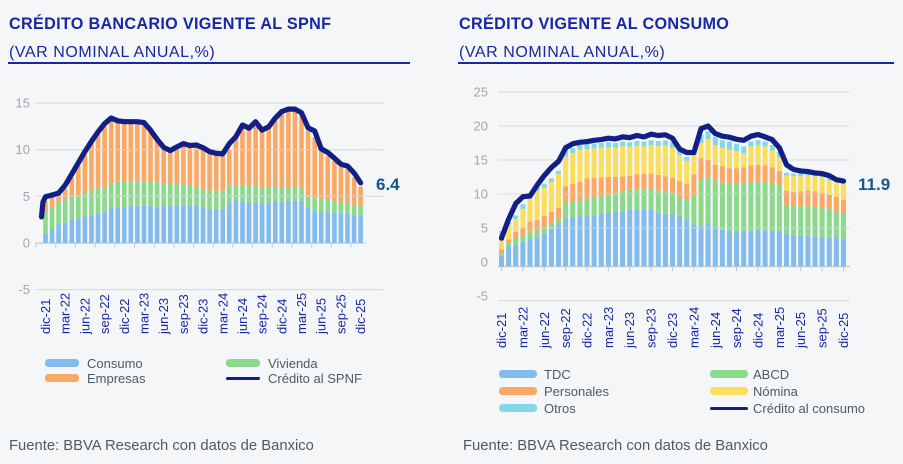  What do you see at coordinates (481, 126) in the screenshot?
I see `svg-text: 20` at bounding box center [481, 126].